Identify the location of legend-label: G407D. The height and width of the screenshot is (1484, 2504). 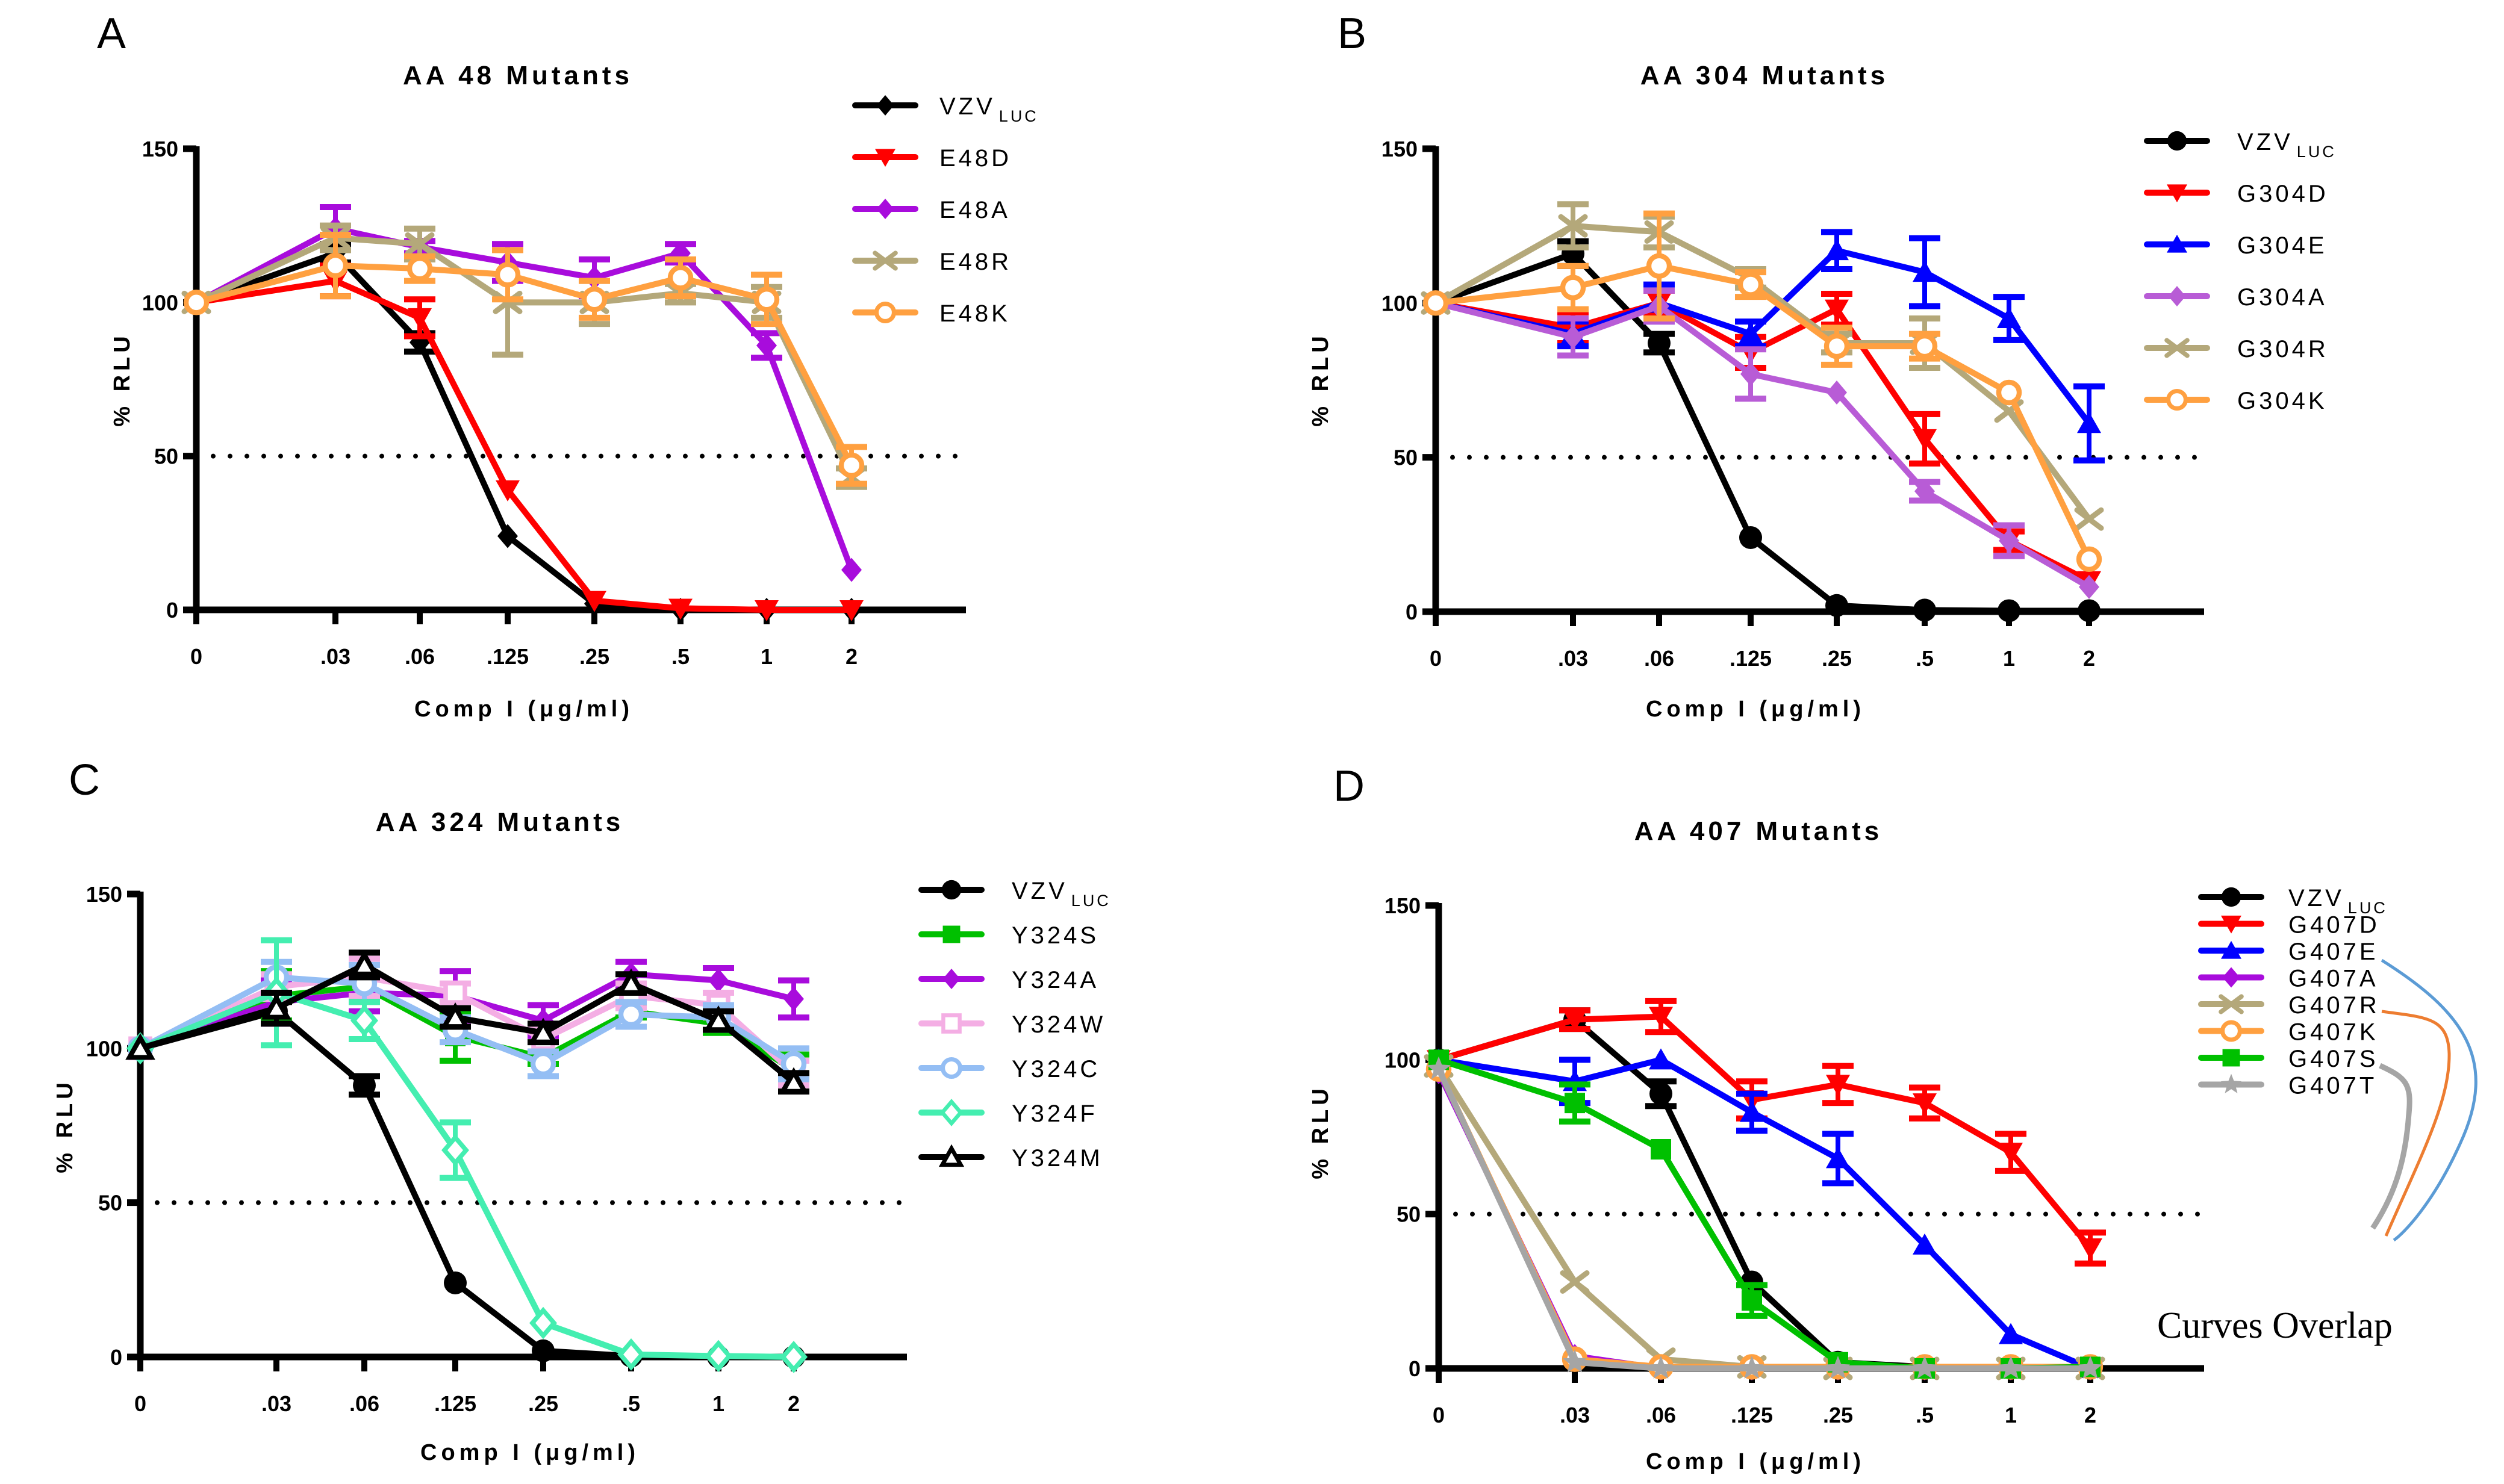
(2334, 925).